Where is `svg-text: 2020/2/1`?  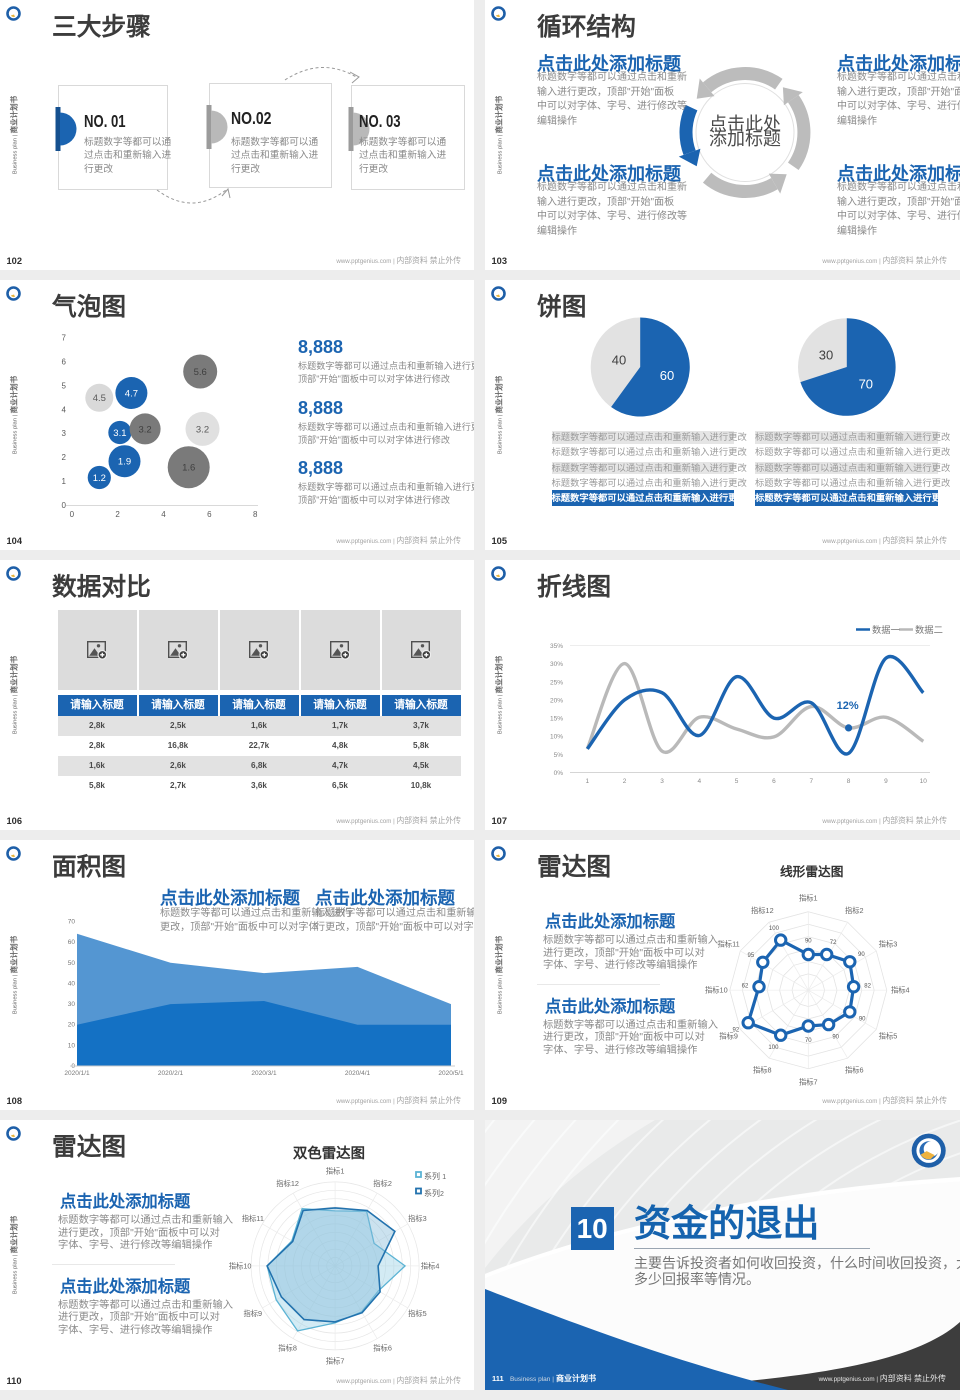 svg-text: 2020/2/1 is located at coordinates (171, 1073).